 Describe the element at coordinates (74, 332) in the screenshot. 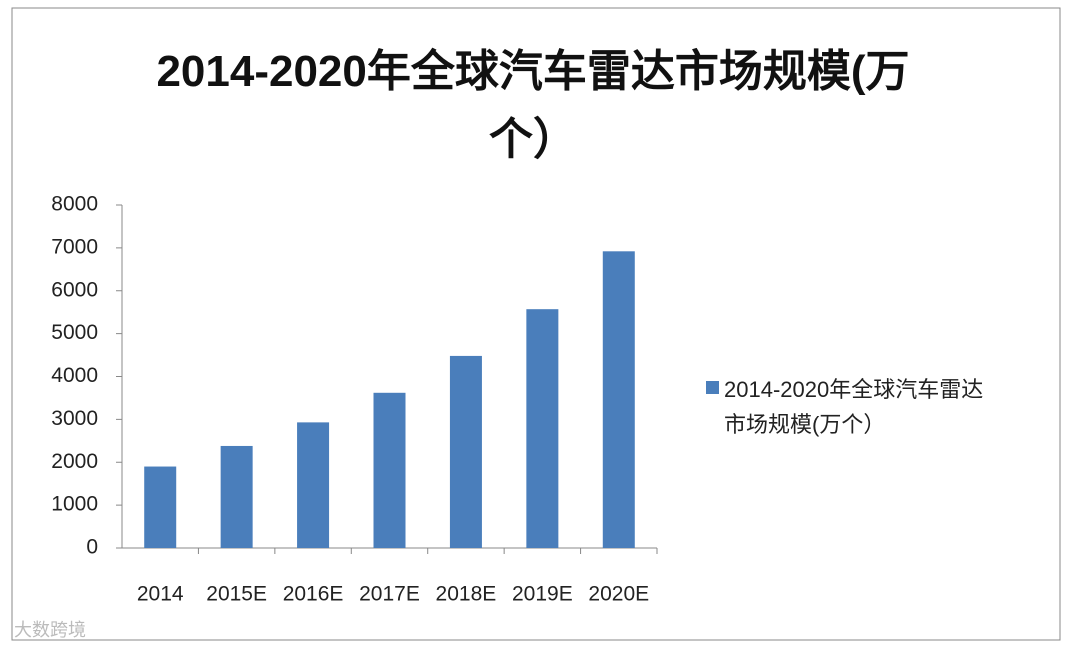

I see `y-tick-label: 5000` at that location.